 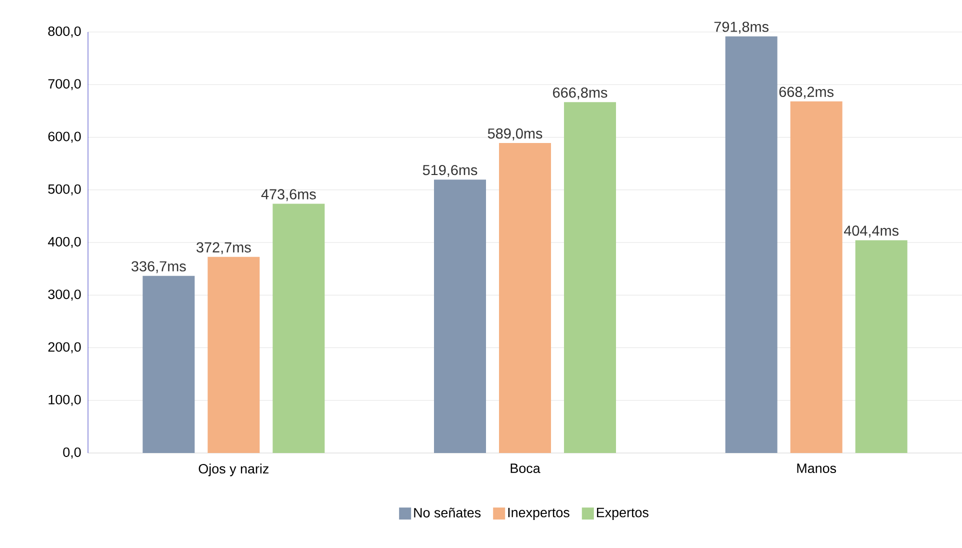 What do you see at coordinates (233, 470) in the screenshot?
I see `x-tick-label: Ojos y nariz` at bounding box center [233, 470].